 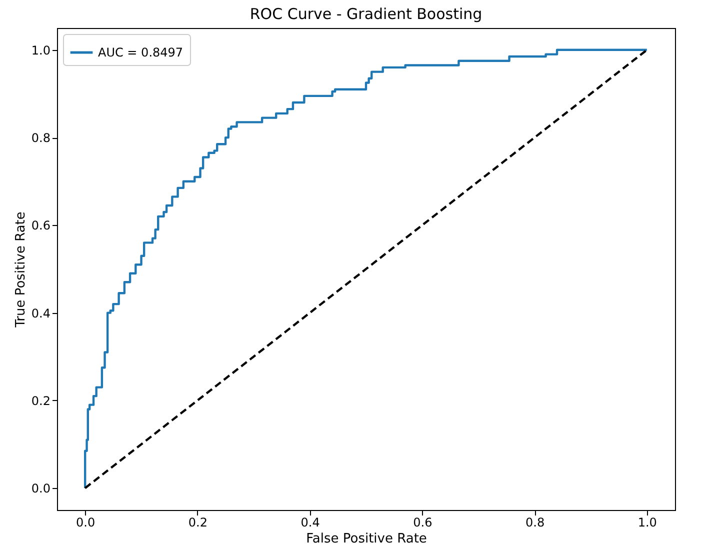 I want to click on y-tick-label: 0.2, so click(x=40, y=401).